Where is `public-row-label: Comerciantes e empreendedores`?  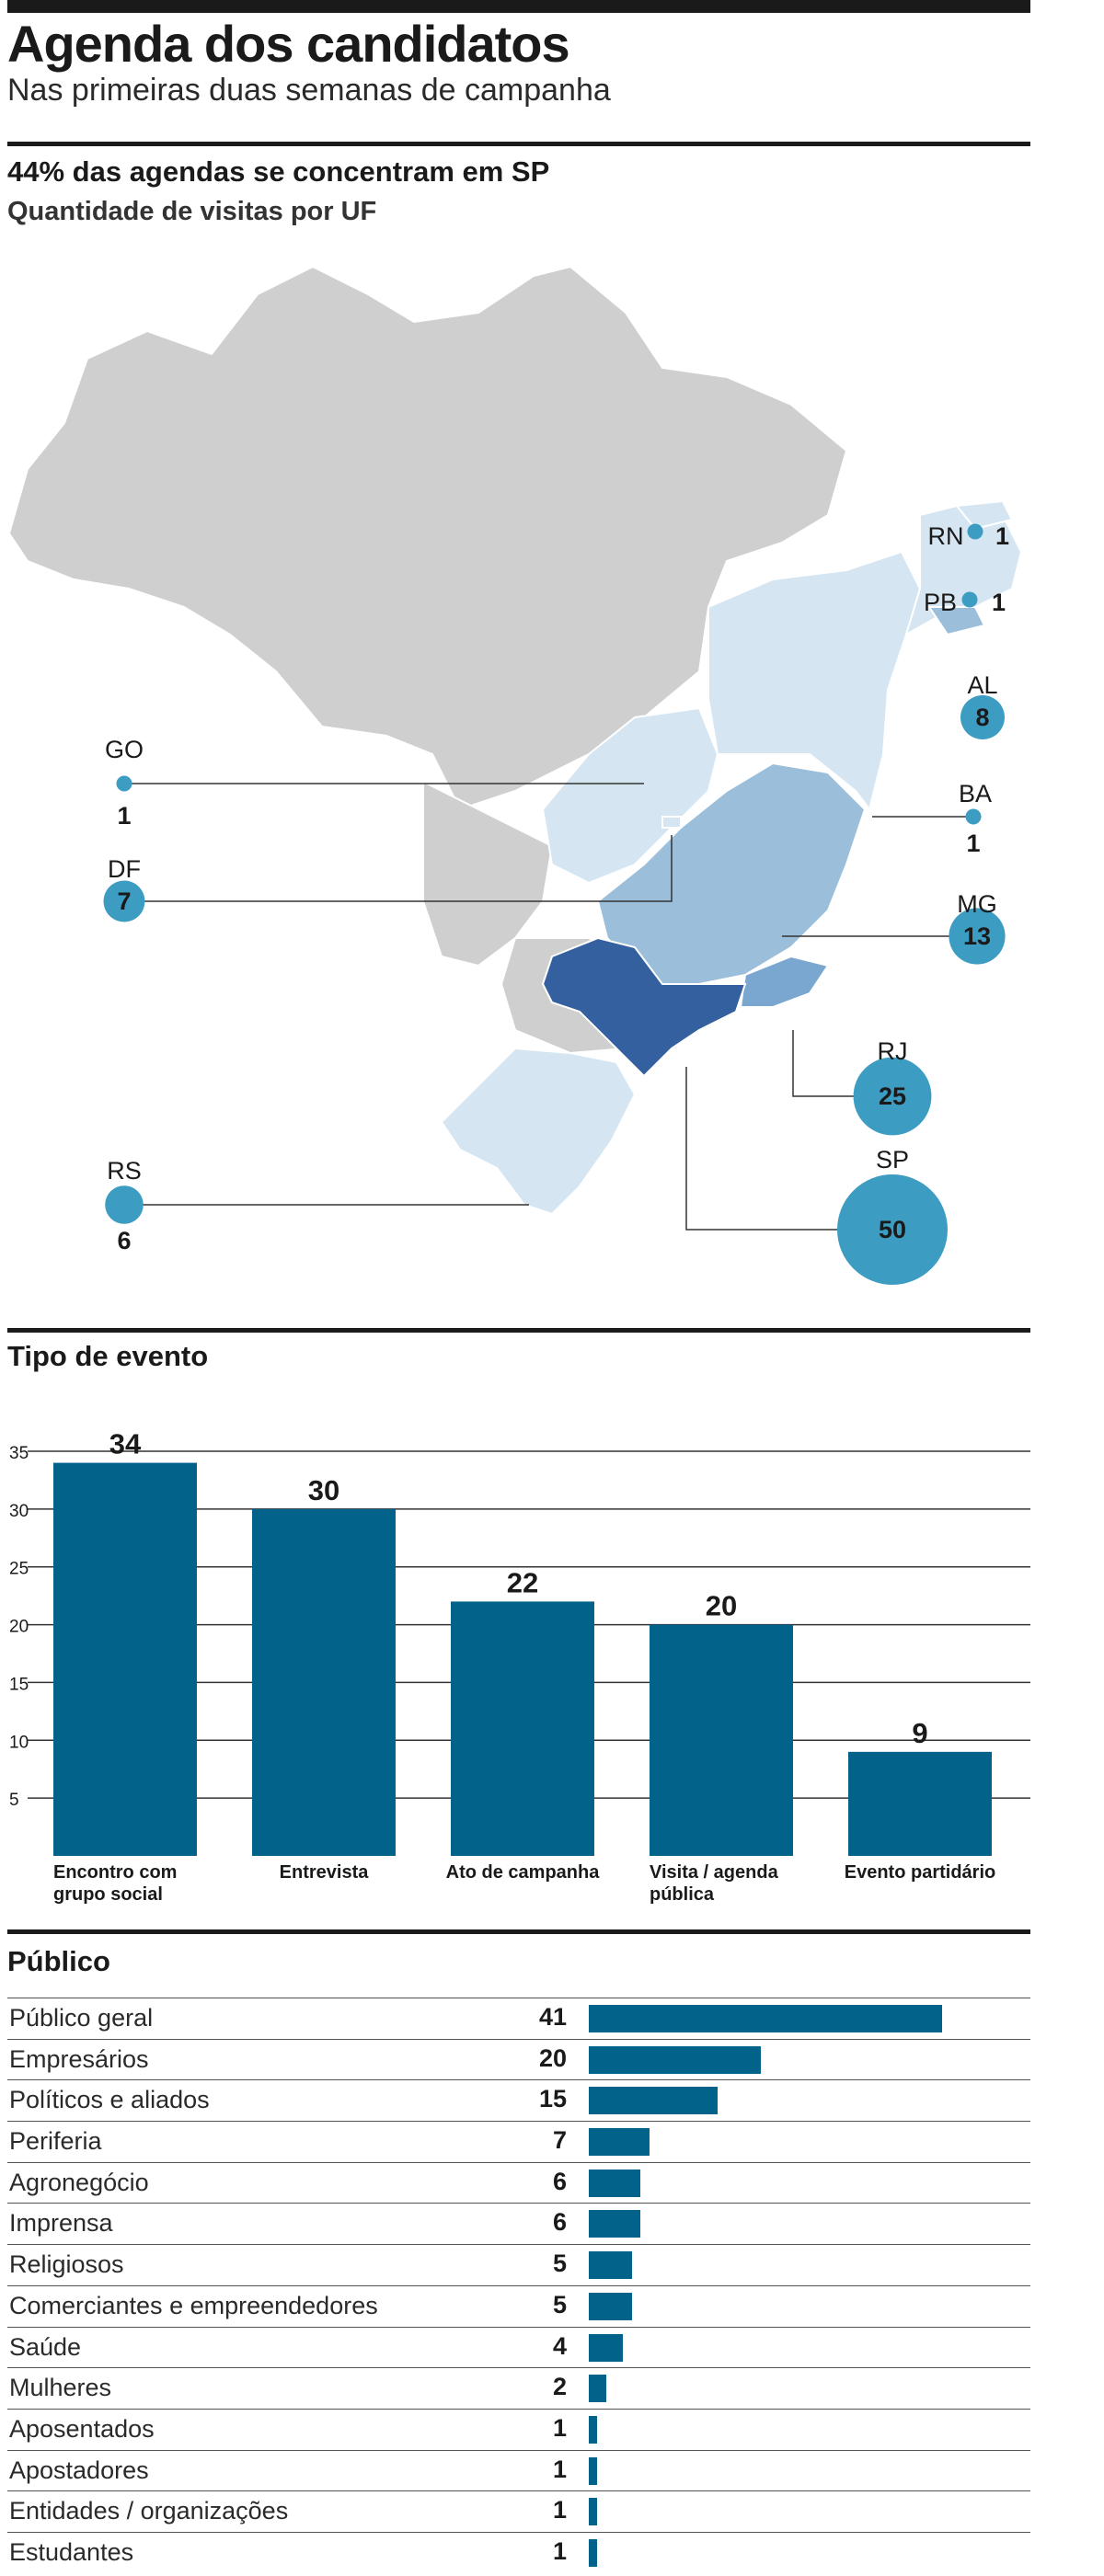 public-row-label: Comerciantes e empreendedores is located at coordinates (193, 2305).